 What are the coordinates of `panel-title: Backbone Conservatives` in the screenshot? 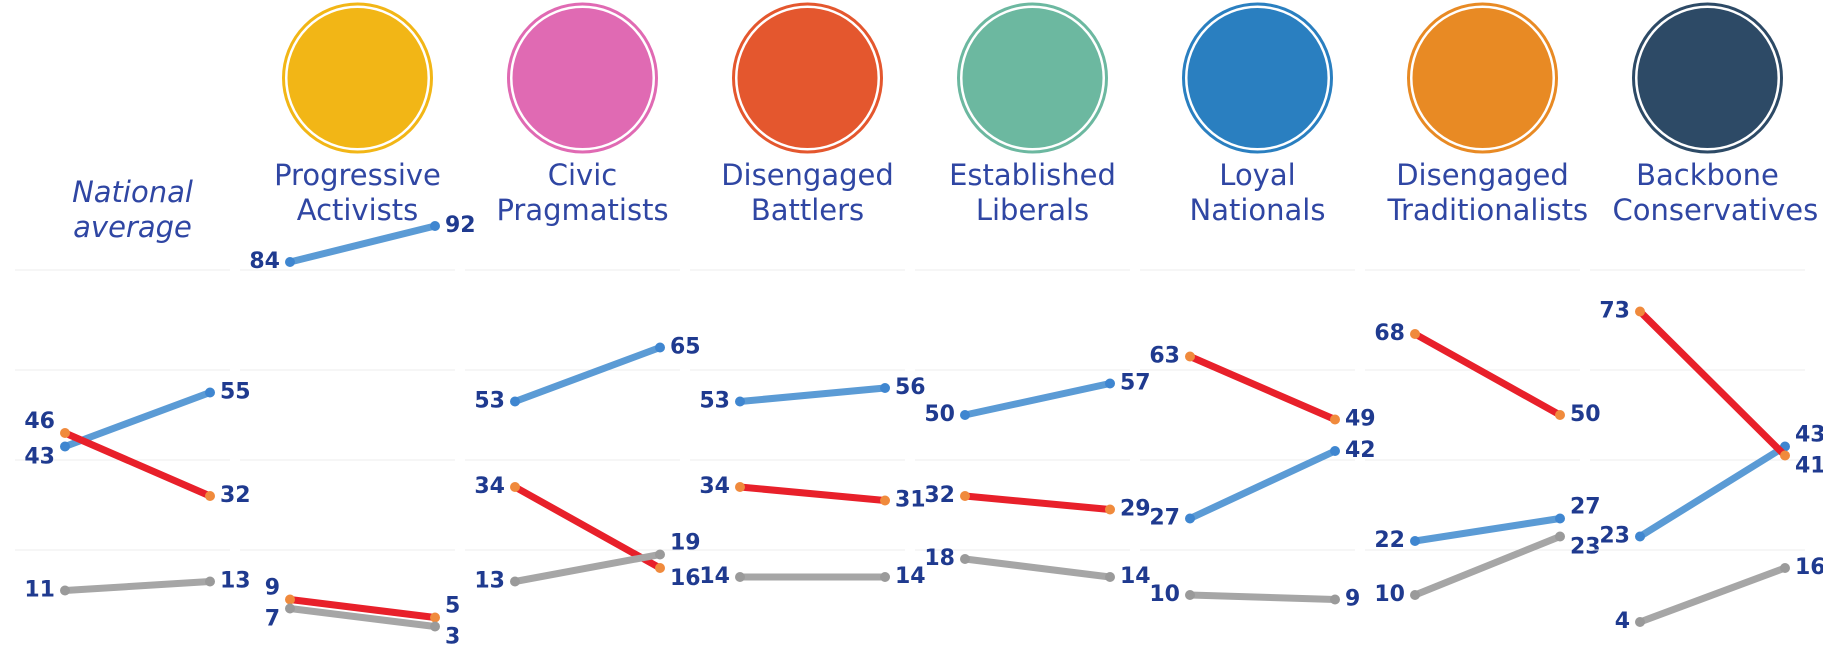 It's located at (1715, 192).